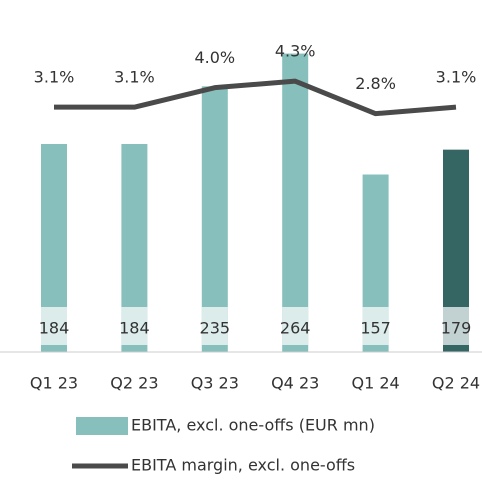 This screenshot has height=482, width=482. What do you see at coordinates (215, 383) in the screenshot?
I see `x-tick-label: Q3 23` at bounding box center [215, 383].